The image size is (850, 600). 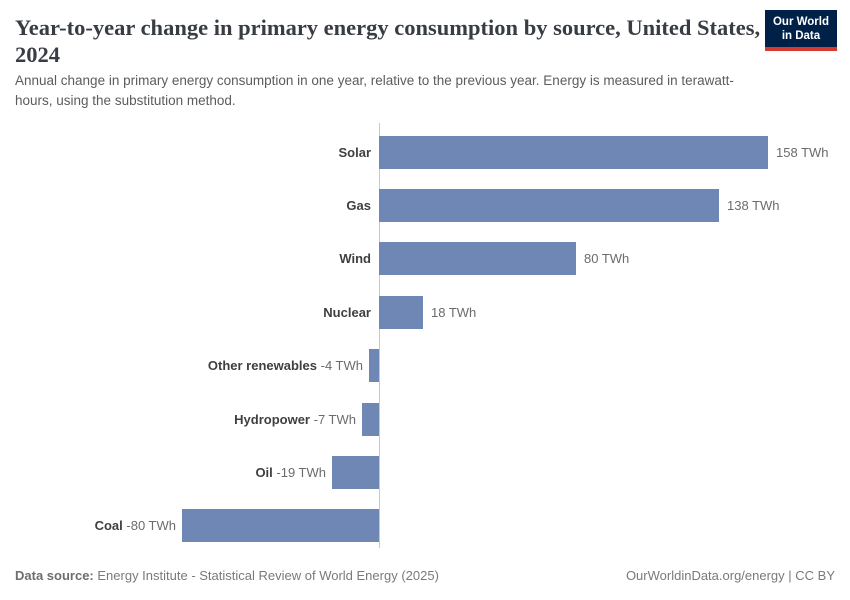 I want to click on value-label: 138 TWh, so click(x=753, y=205).